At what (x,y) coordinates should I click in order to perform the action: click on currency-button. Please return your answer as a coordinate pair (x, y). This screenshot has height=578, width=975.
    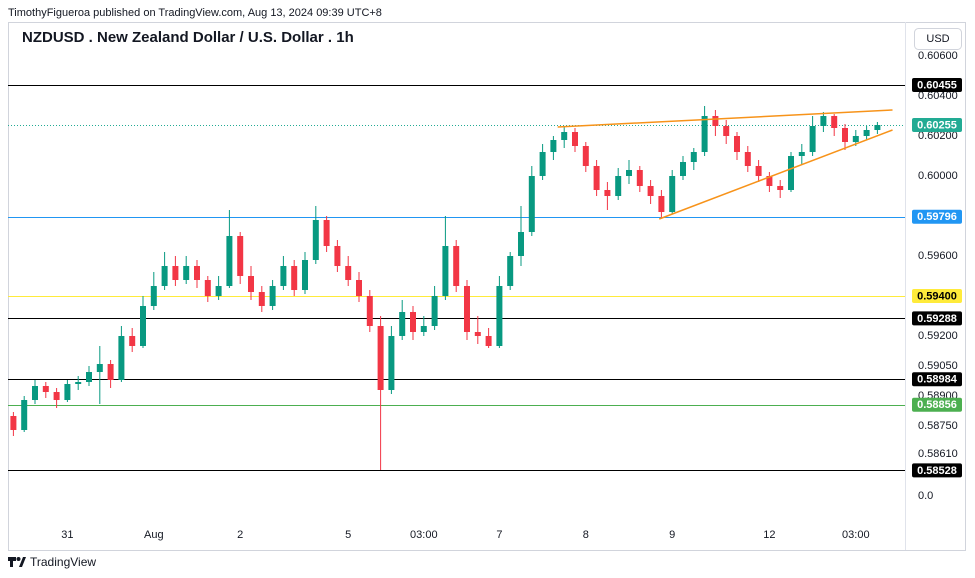
    Looking at the image, I should click on (938, 39).